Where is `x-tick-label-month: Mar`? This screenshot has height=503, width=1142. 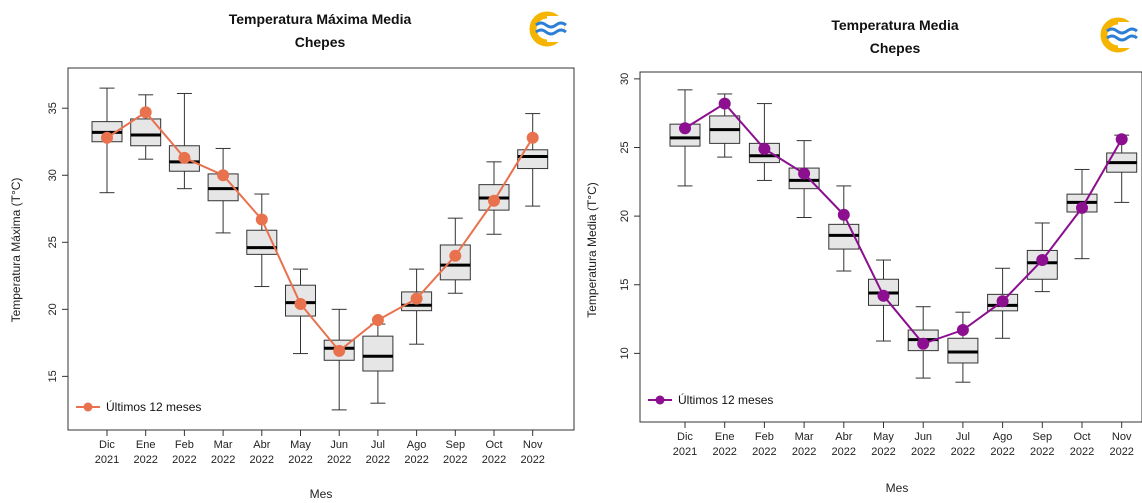
x-tick-label-month: Mar is located at coordinates (804, 437).